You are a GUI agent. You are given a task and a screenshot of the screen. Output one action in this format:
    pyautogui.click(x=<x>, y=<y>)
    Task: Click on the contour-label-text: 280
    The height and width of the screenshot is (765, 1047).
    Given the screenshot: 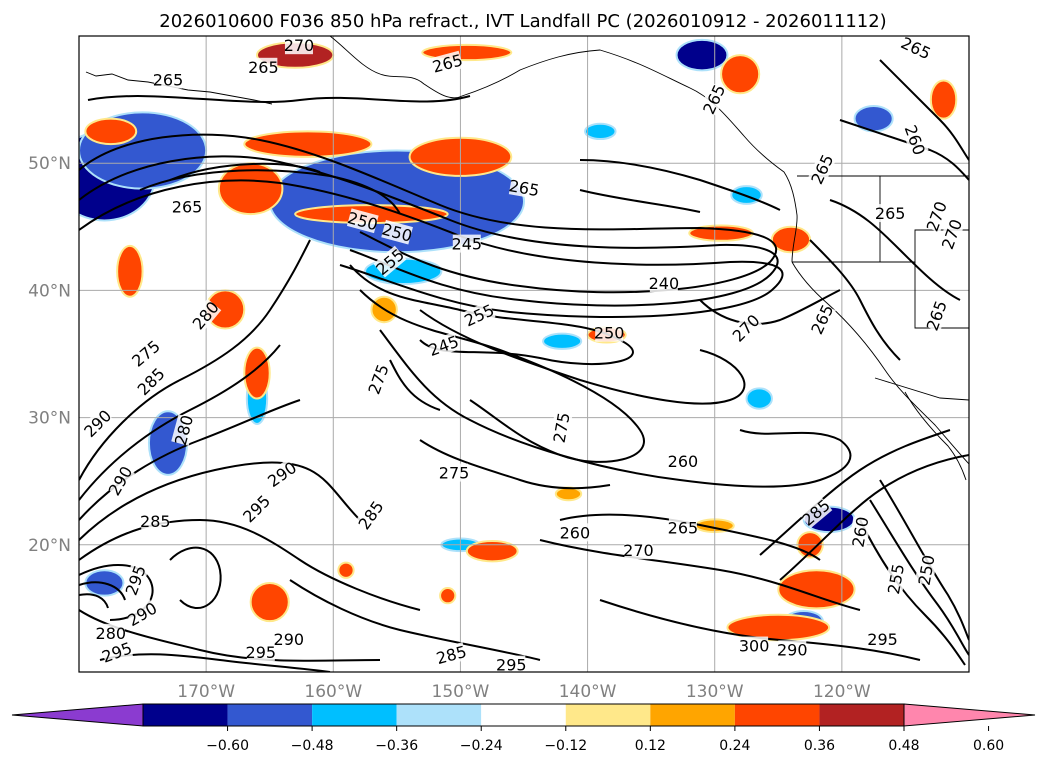 What is the action you would take?
    pyautogui.click(x=111, y=633)
    